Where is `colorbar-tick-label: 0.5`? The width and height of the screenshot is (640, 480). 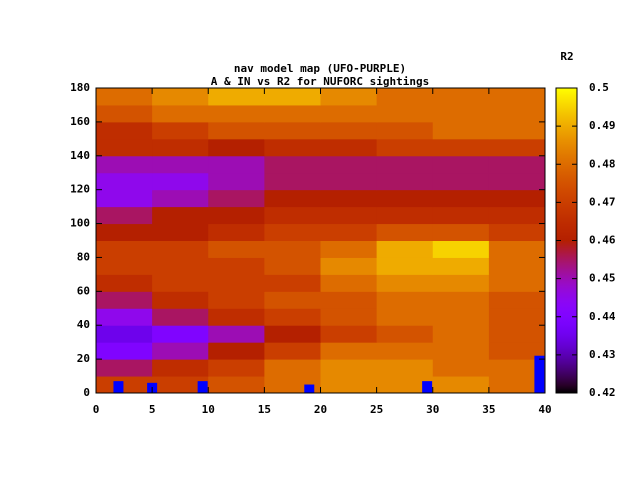 colorbar-tick-label: 0.5 is located at coordinates (599, 87).